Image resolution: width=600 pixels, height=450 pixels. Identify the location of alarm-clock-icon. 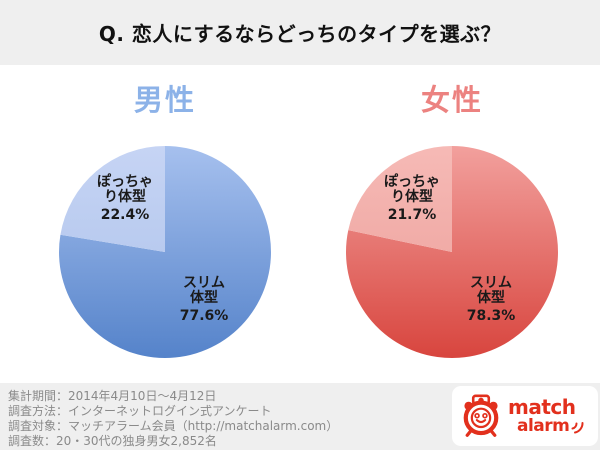
(481, 415).